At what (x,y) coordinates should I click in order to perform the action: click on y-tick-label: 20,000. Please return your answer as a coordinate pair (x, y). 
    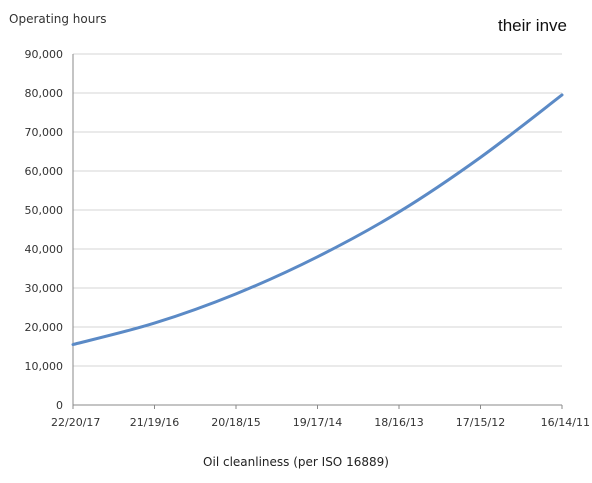
    Looking at the image, I should click on (44, 327).